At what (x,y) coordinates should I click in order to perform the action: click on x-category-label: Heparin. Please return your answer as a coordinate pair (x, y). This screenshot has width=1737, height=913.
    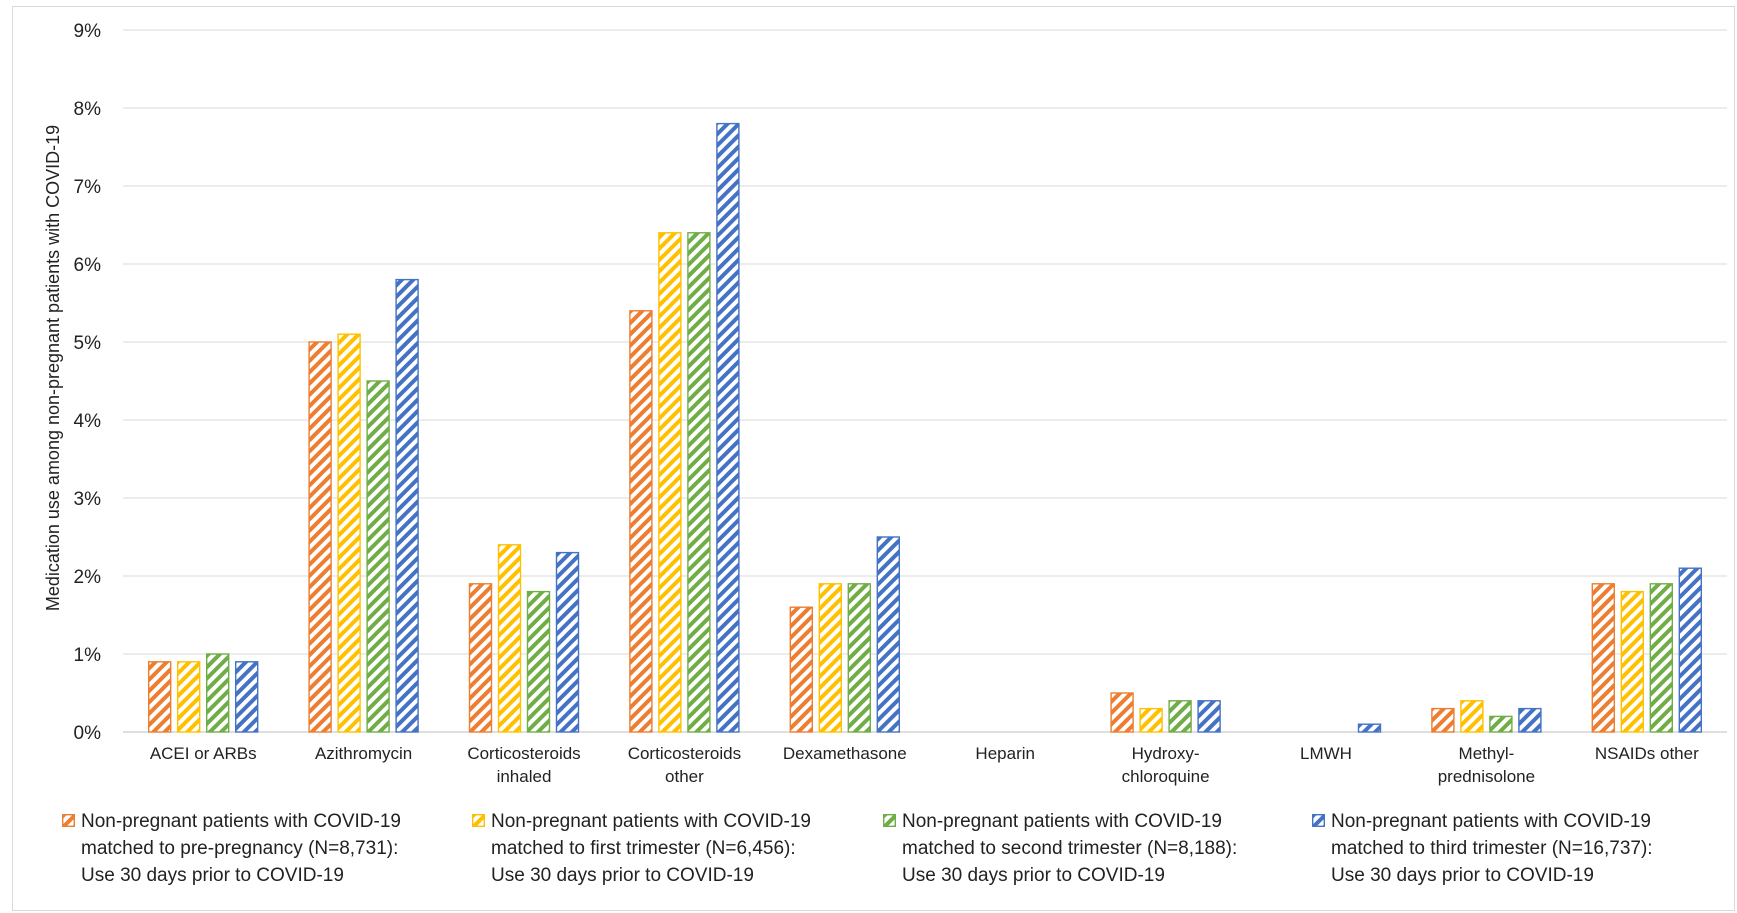
    Looking at the image, I should click on (1005, 753).